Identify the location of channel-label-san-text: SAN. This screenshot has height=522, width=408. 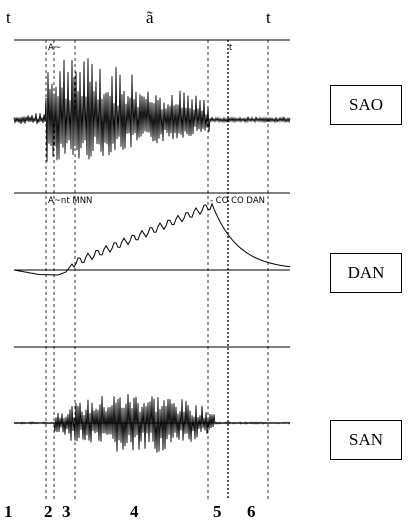
(365, 439).